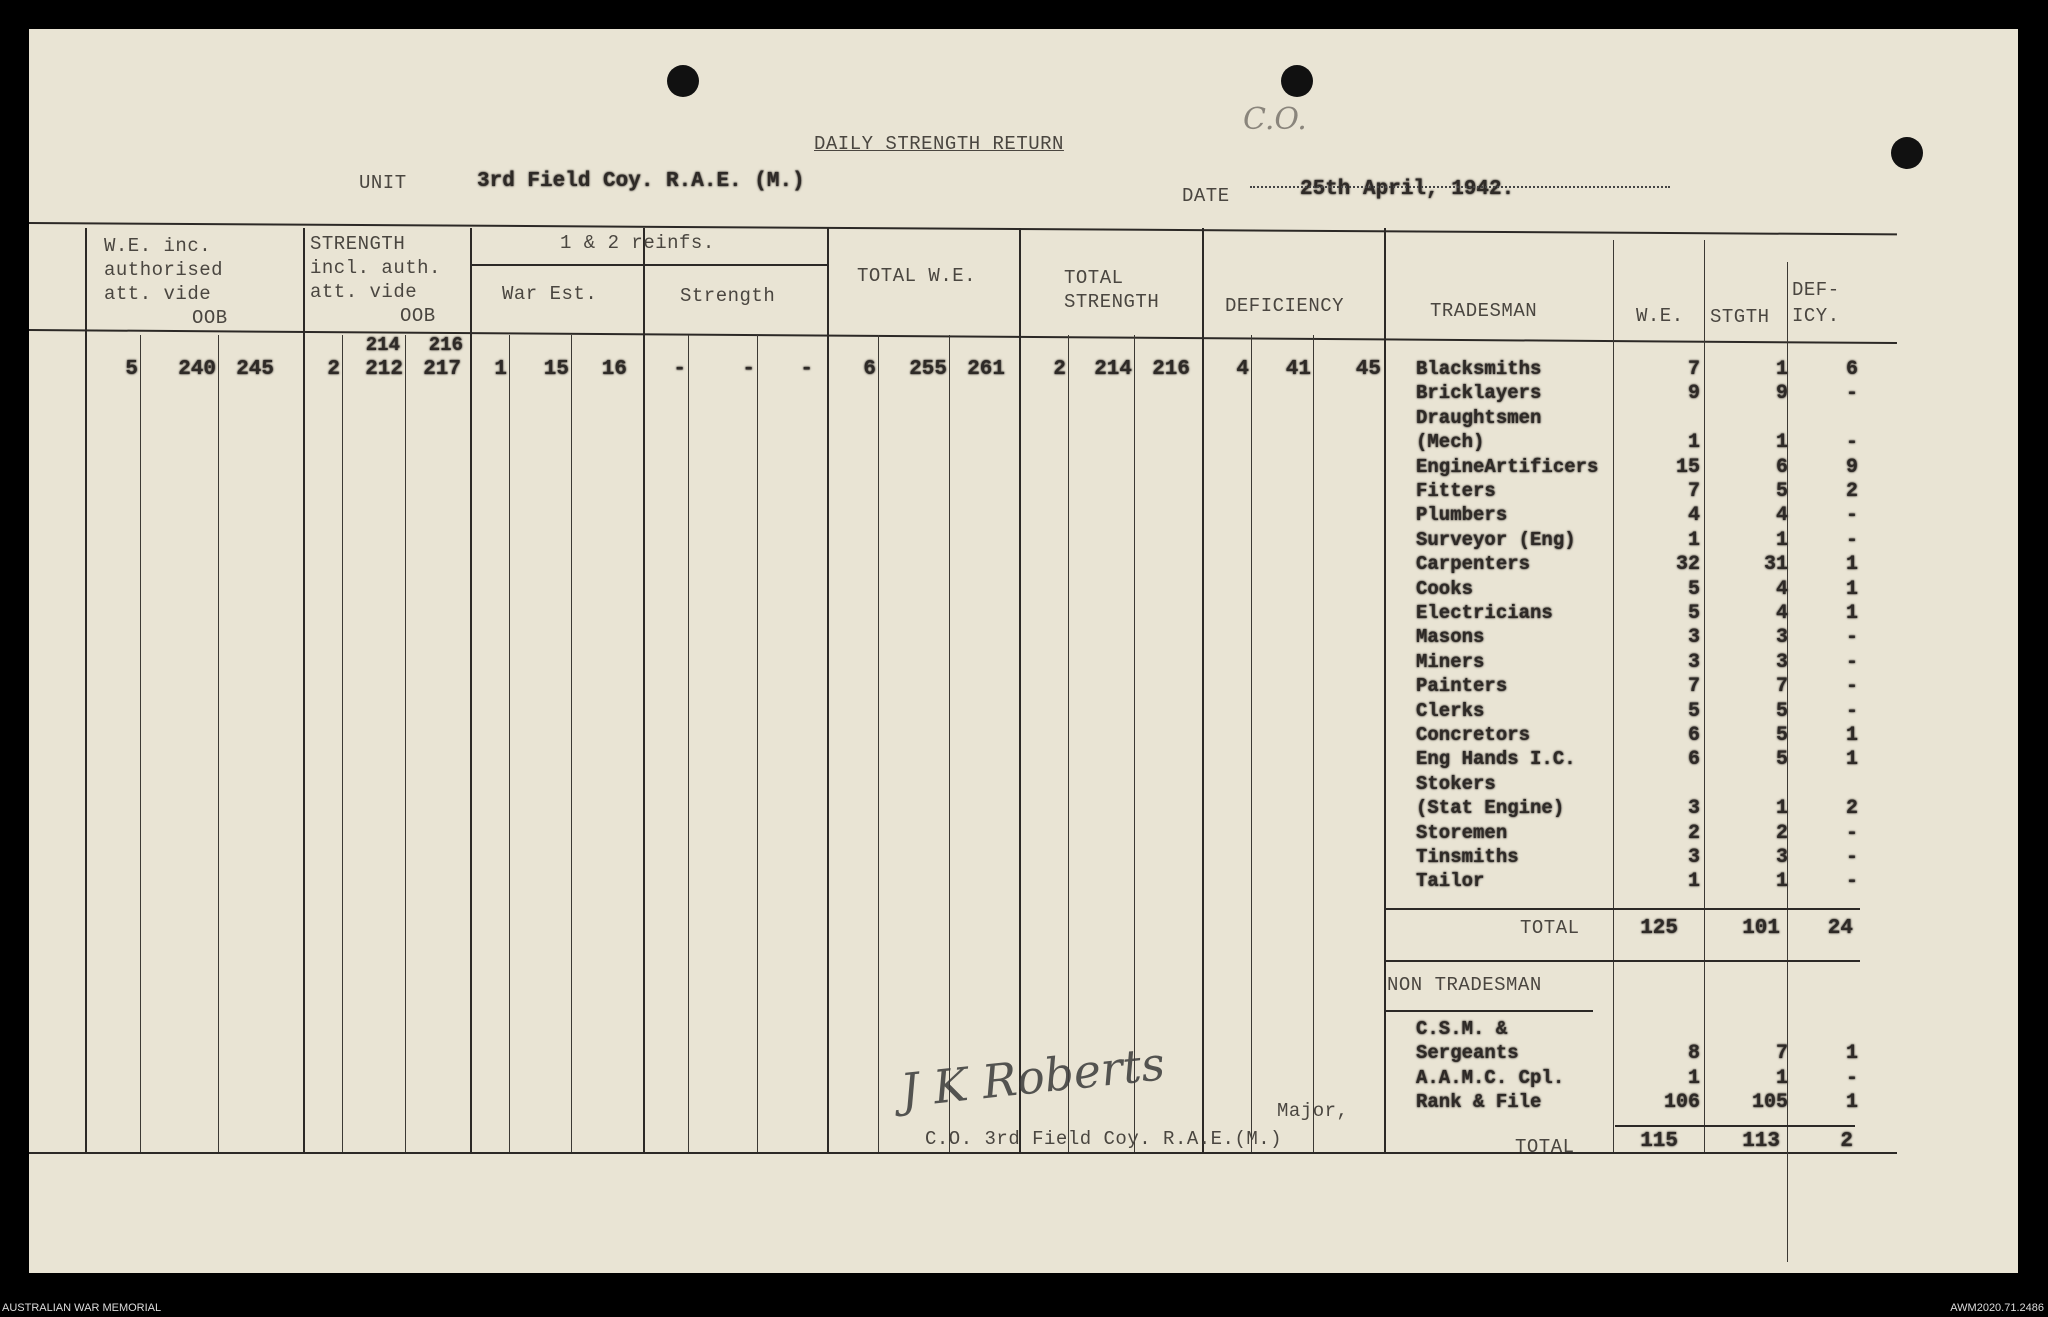  What do you see at coordinates (1456, 491) in the screenshot?
I see `tradesman-name: Fitters` at bounding box center [1456, 491].